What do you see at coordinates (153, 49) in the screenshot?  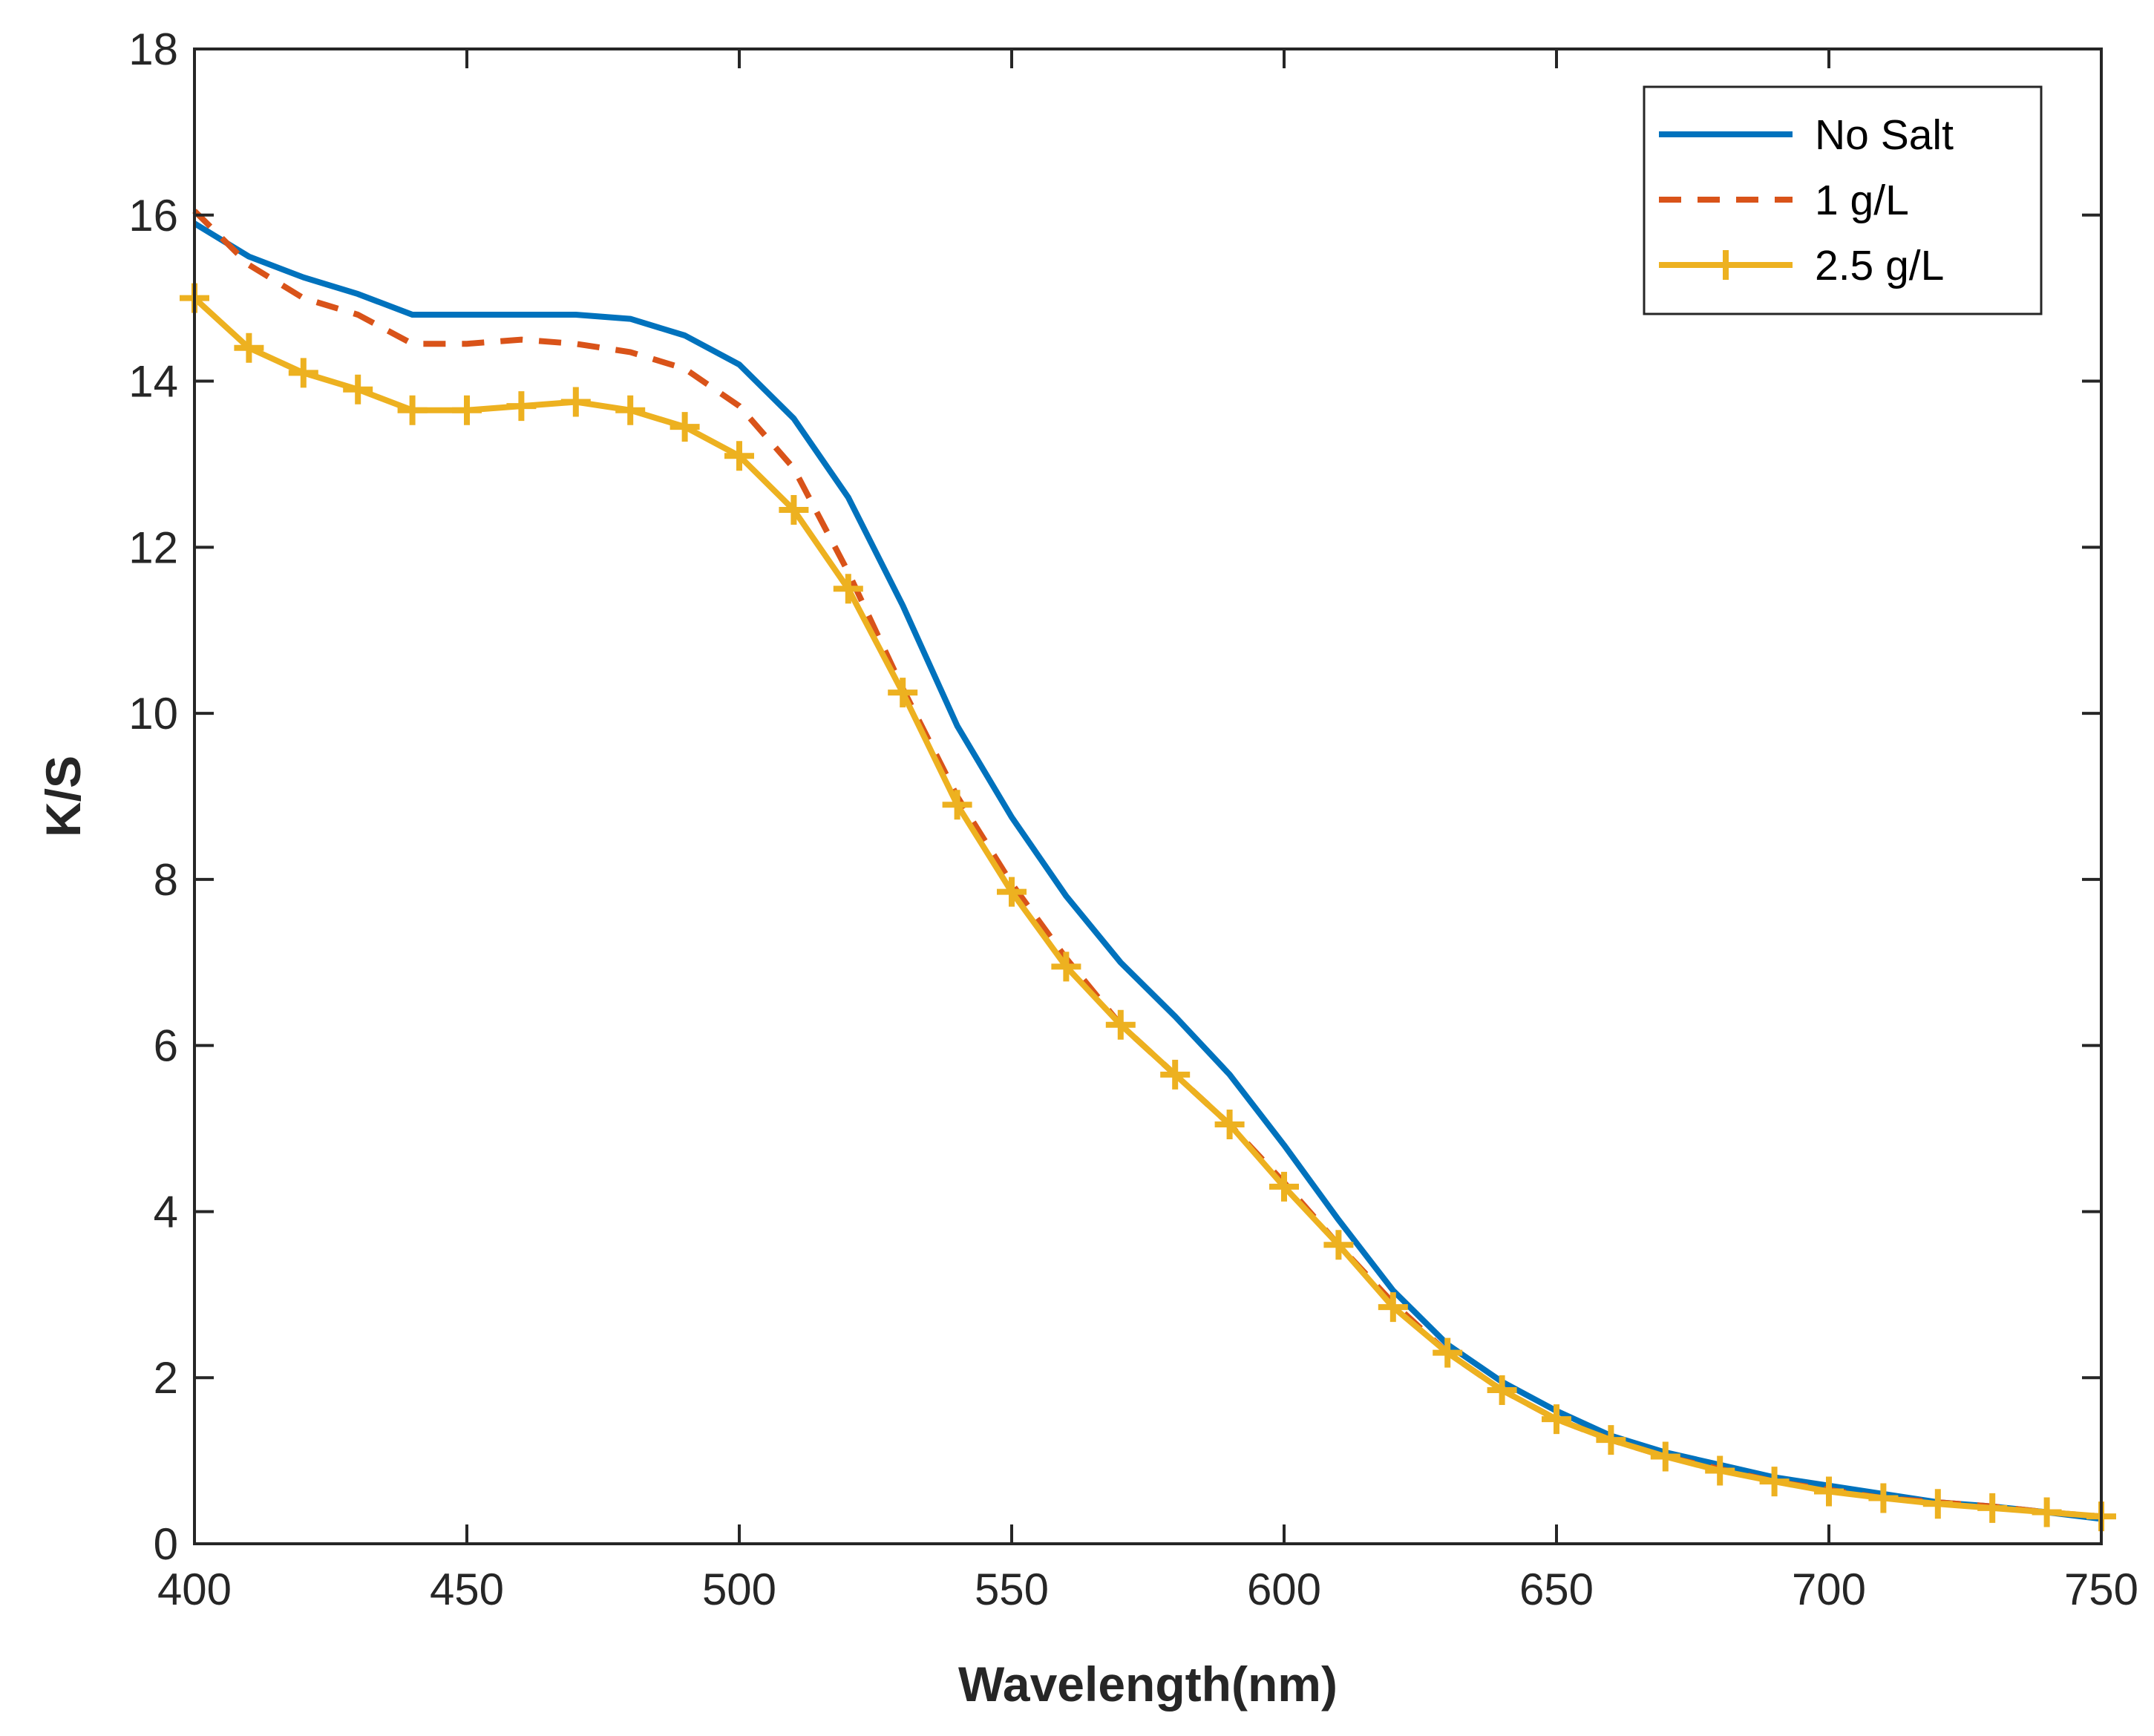 I see `y-tick-label: 18` at bounding box center [153, 49].